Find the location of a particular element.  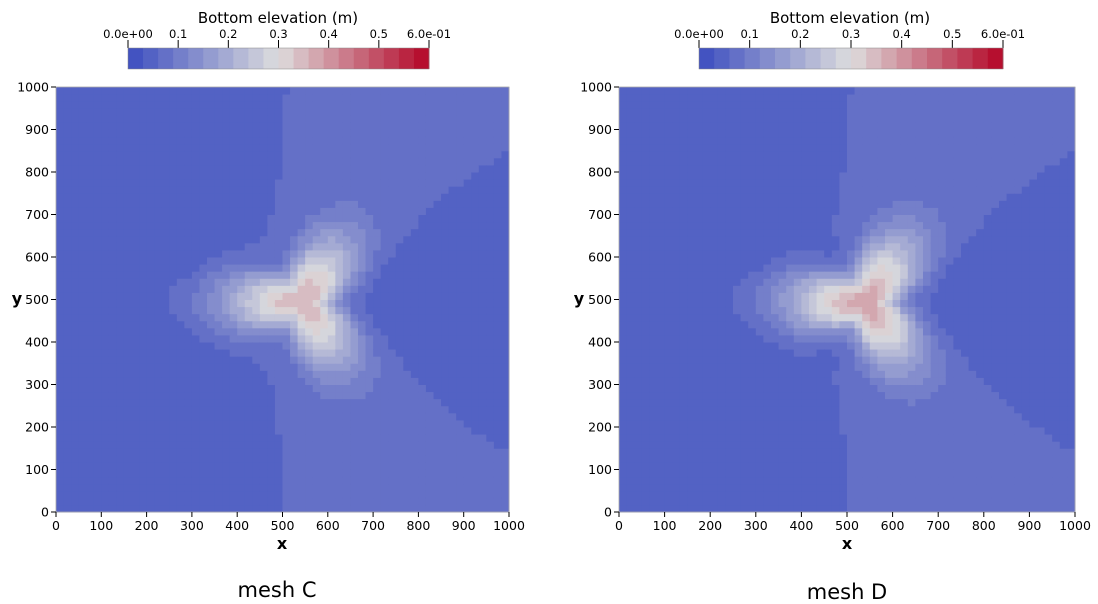

colorbar-tick-label: 0.3 is located at coordinates (851, 34).